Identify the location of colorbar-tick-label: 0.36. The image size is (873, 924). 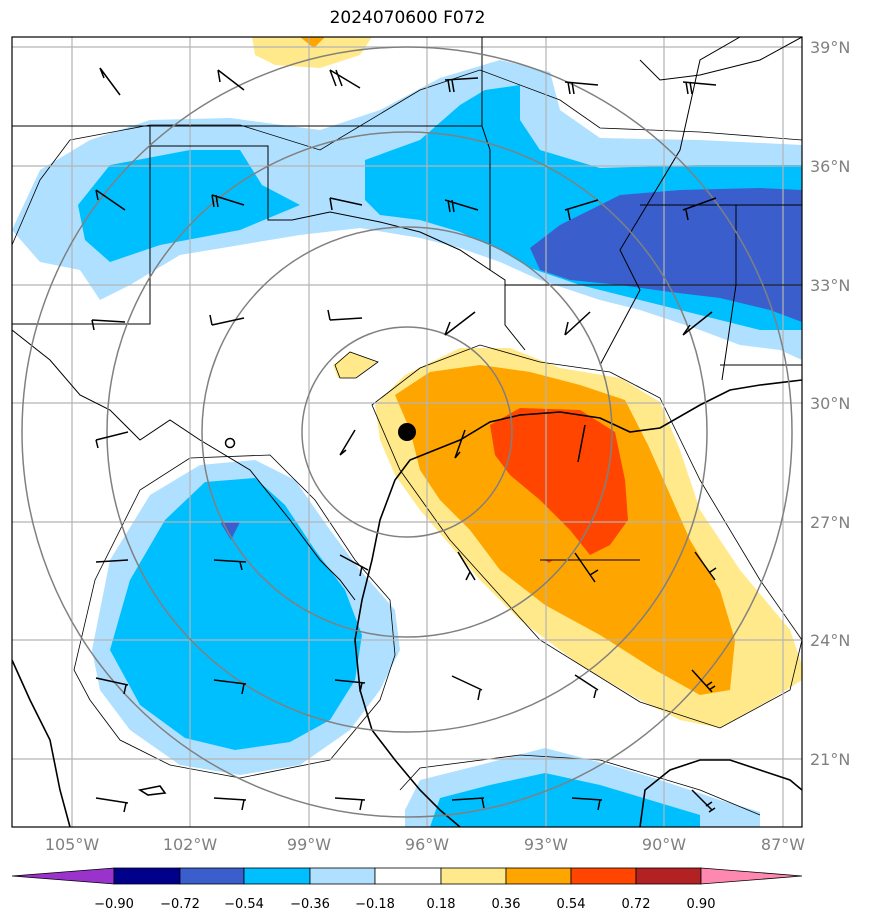
(506, 904).